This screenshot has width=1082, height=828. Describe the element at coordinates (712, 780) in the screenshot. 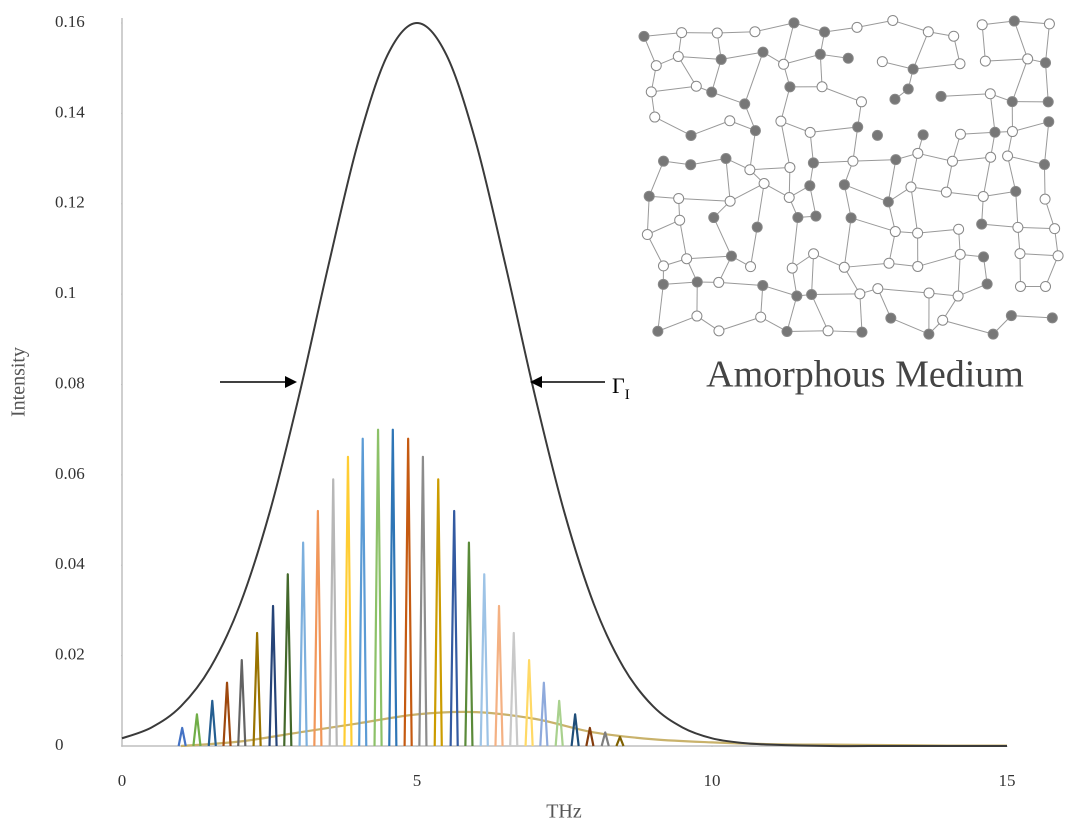

I see `x-tick-label: 10` at that location.